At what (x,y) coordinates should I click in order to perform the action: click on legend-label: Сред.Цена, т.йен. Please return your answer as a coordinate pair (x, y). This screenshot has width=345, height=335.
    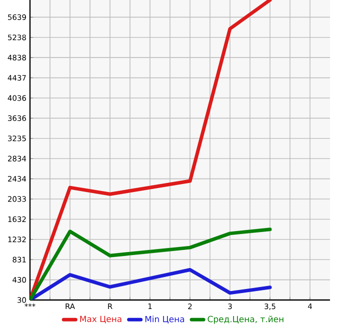
    Looking at the image, I should click on (246, 320).